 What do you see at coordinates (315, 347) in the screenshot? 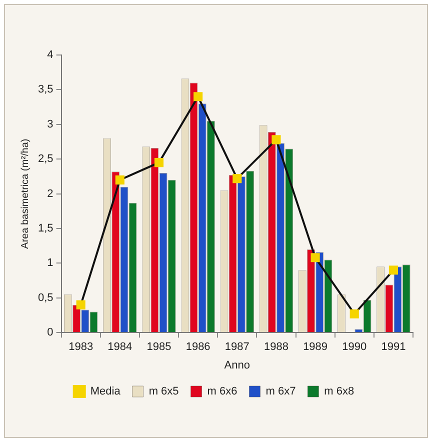
I see `x-tick-label: 1989` at bounding box center [315, 347].